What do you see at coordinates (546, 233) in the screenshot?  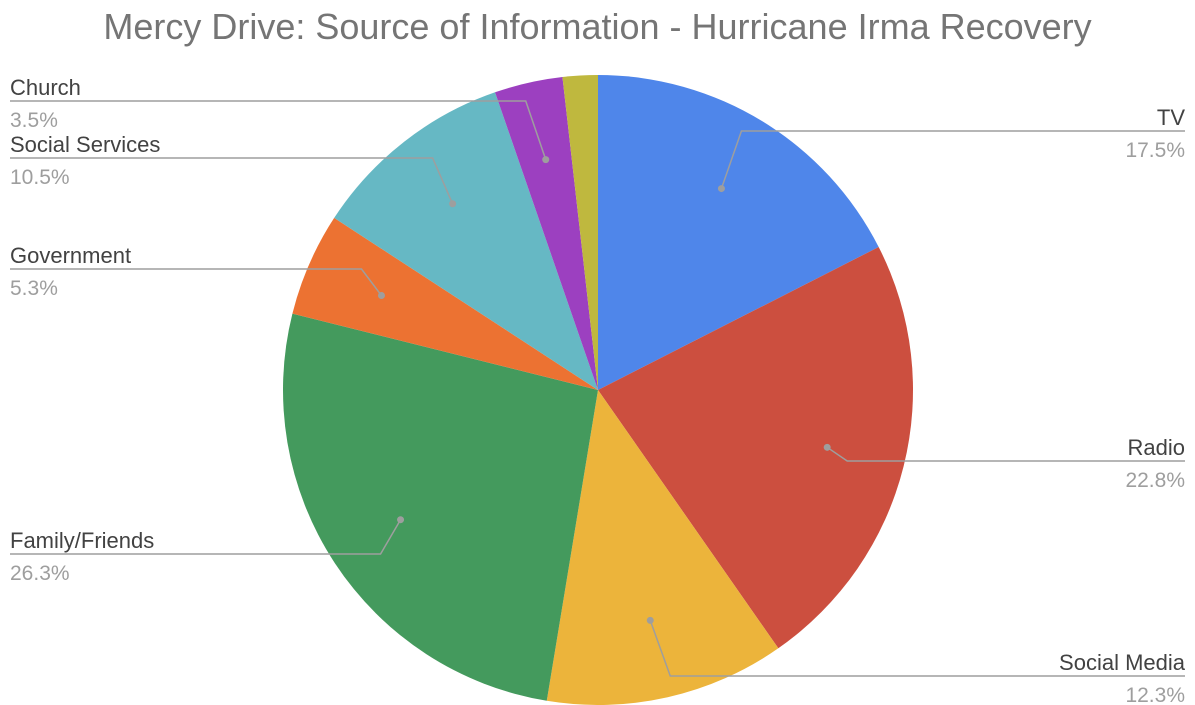 I see `pie-slice-church` at bounding box center [546, 233].